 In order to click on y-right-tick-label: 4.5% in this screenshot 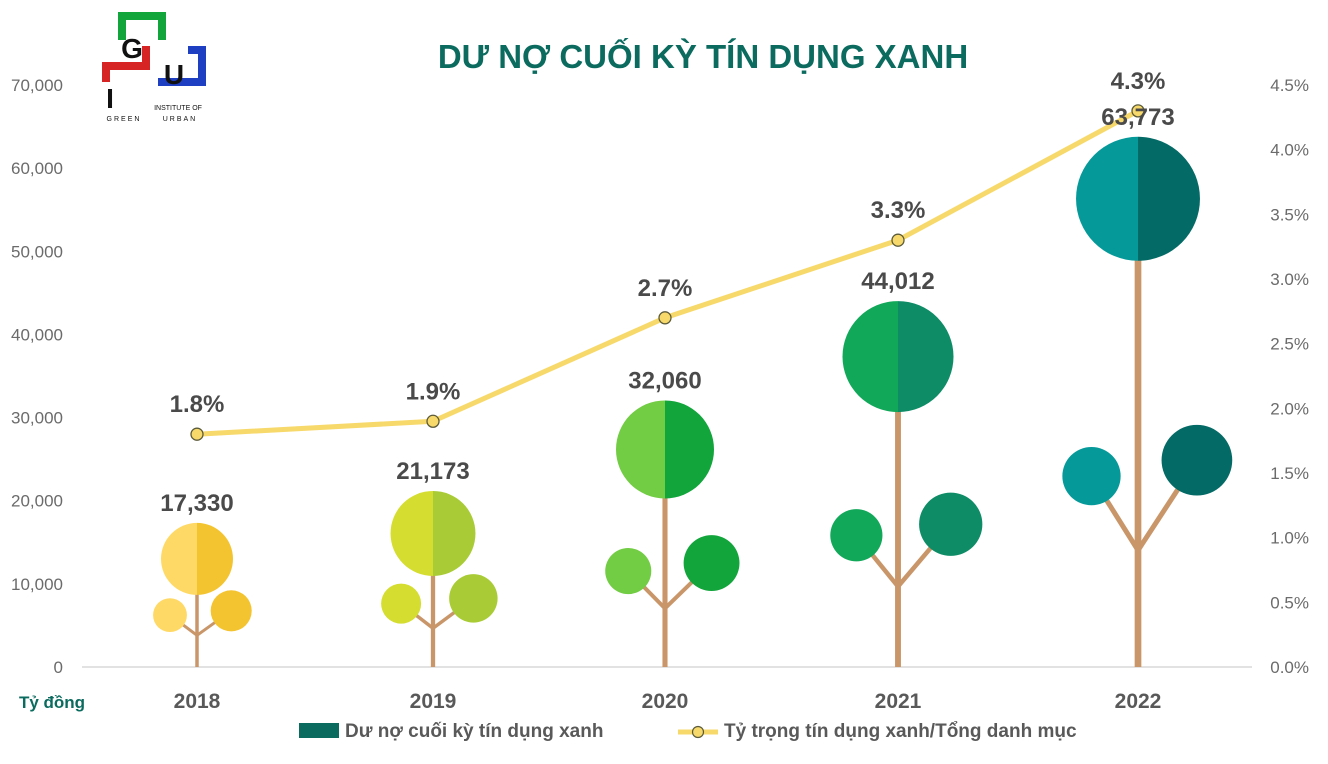, I will do `click(1289, 85)`.